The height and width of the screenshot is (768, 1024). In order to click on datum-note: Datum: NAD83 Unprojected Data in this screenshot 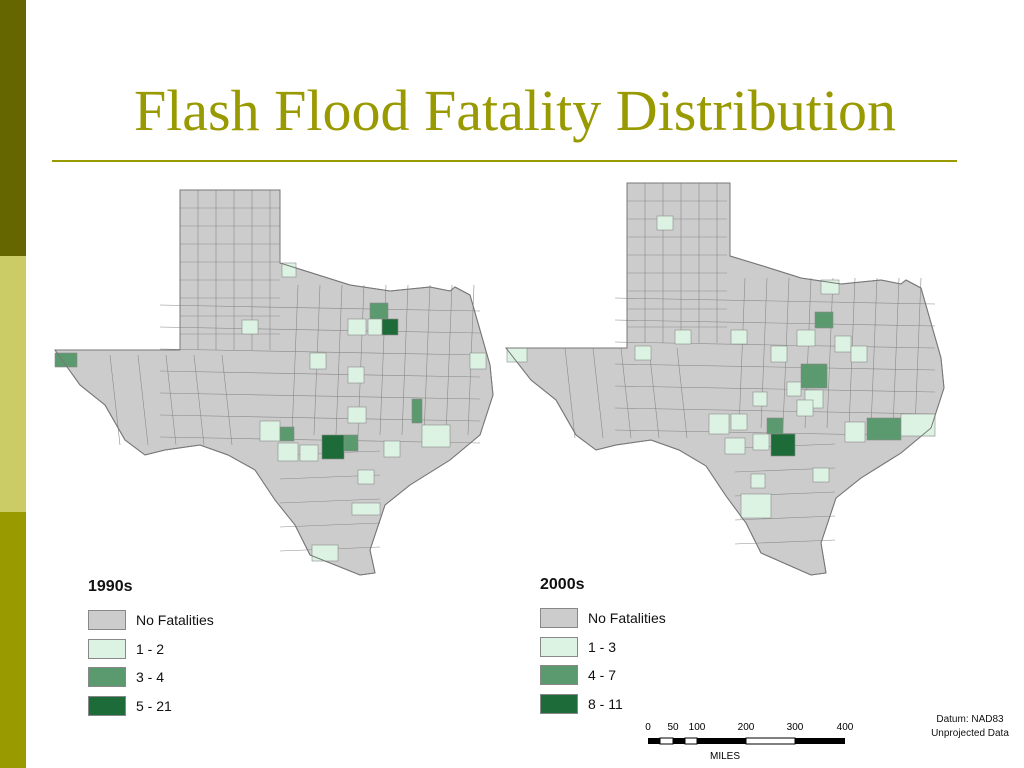, I will do `click(970, 727)`.